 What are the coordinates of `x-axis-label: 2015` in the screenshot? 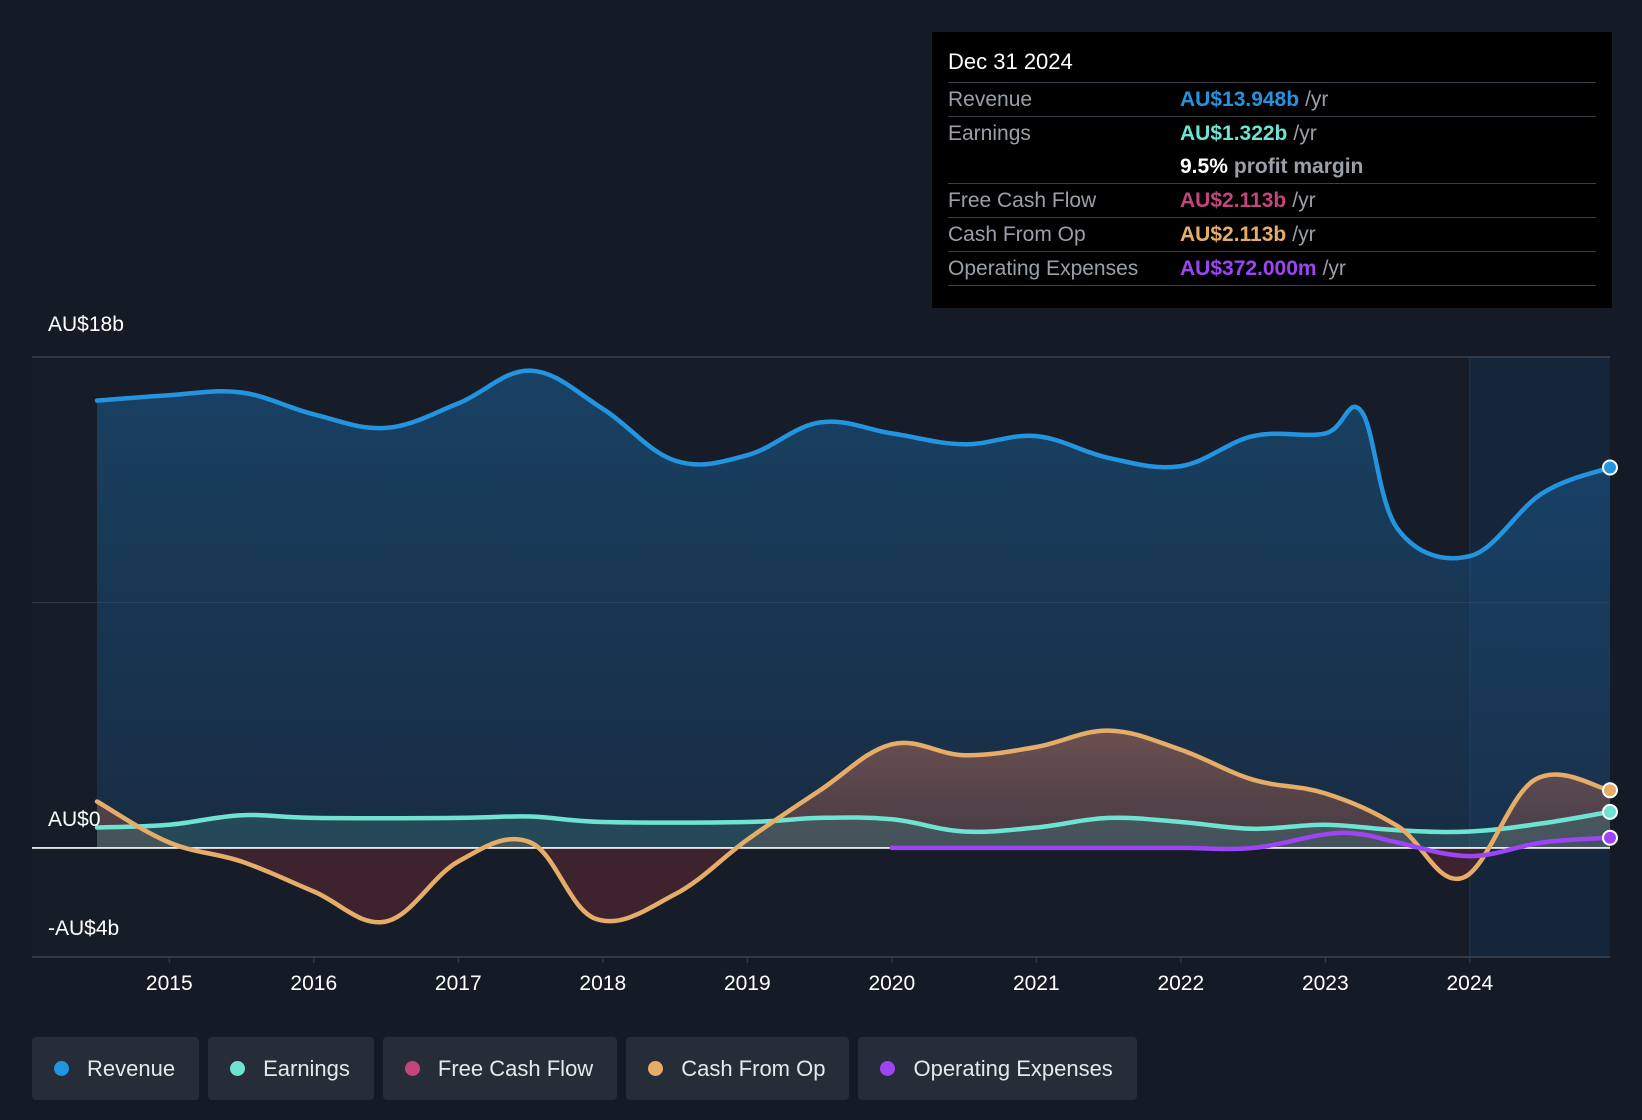 It's located at (169, 983).